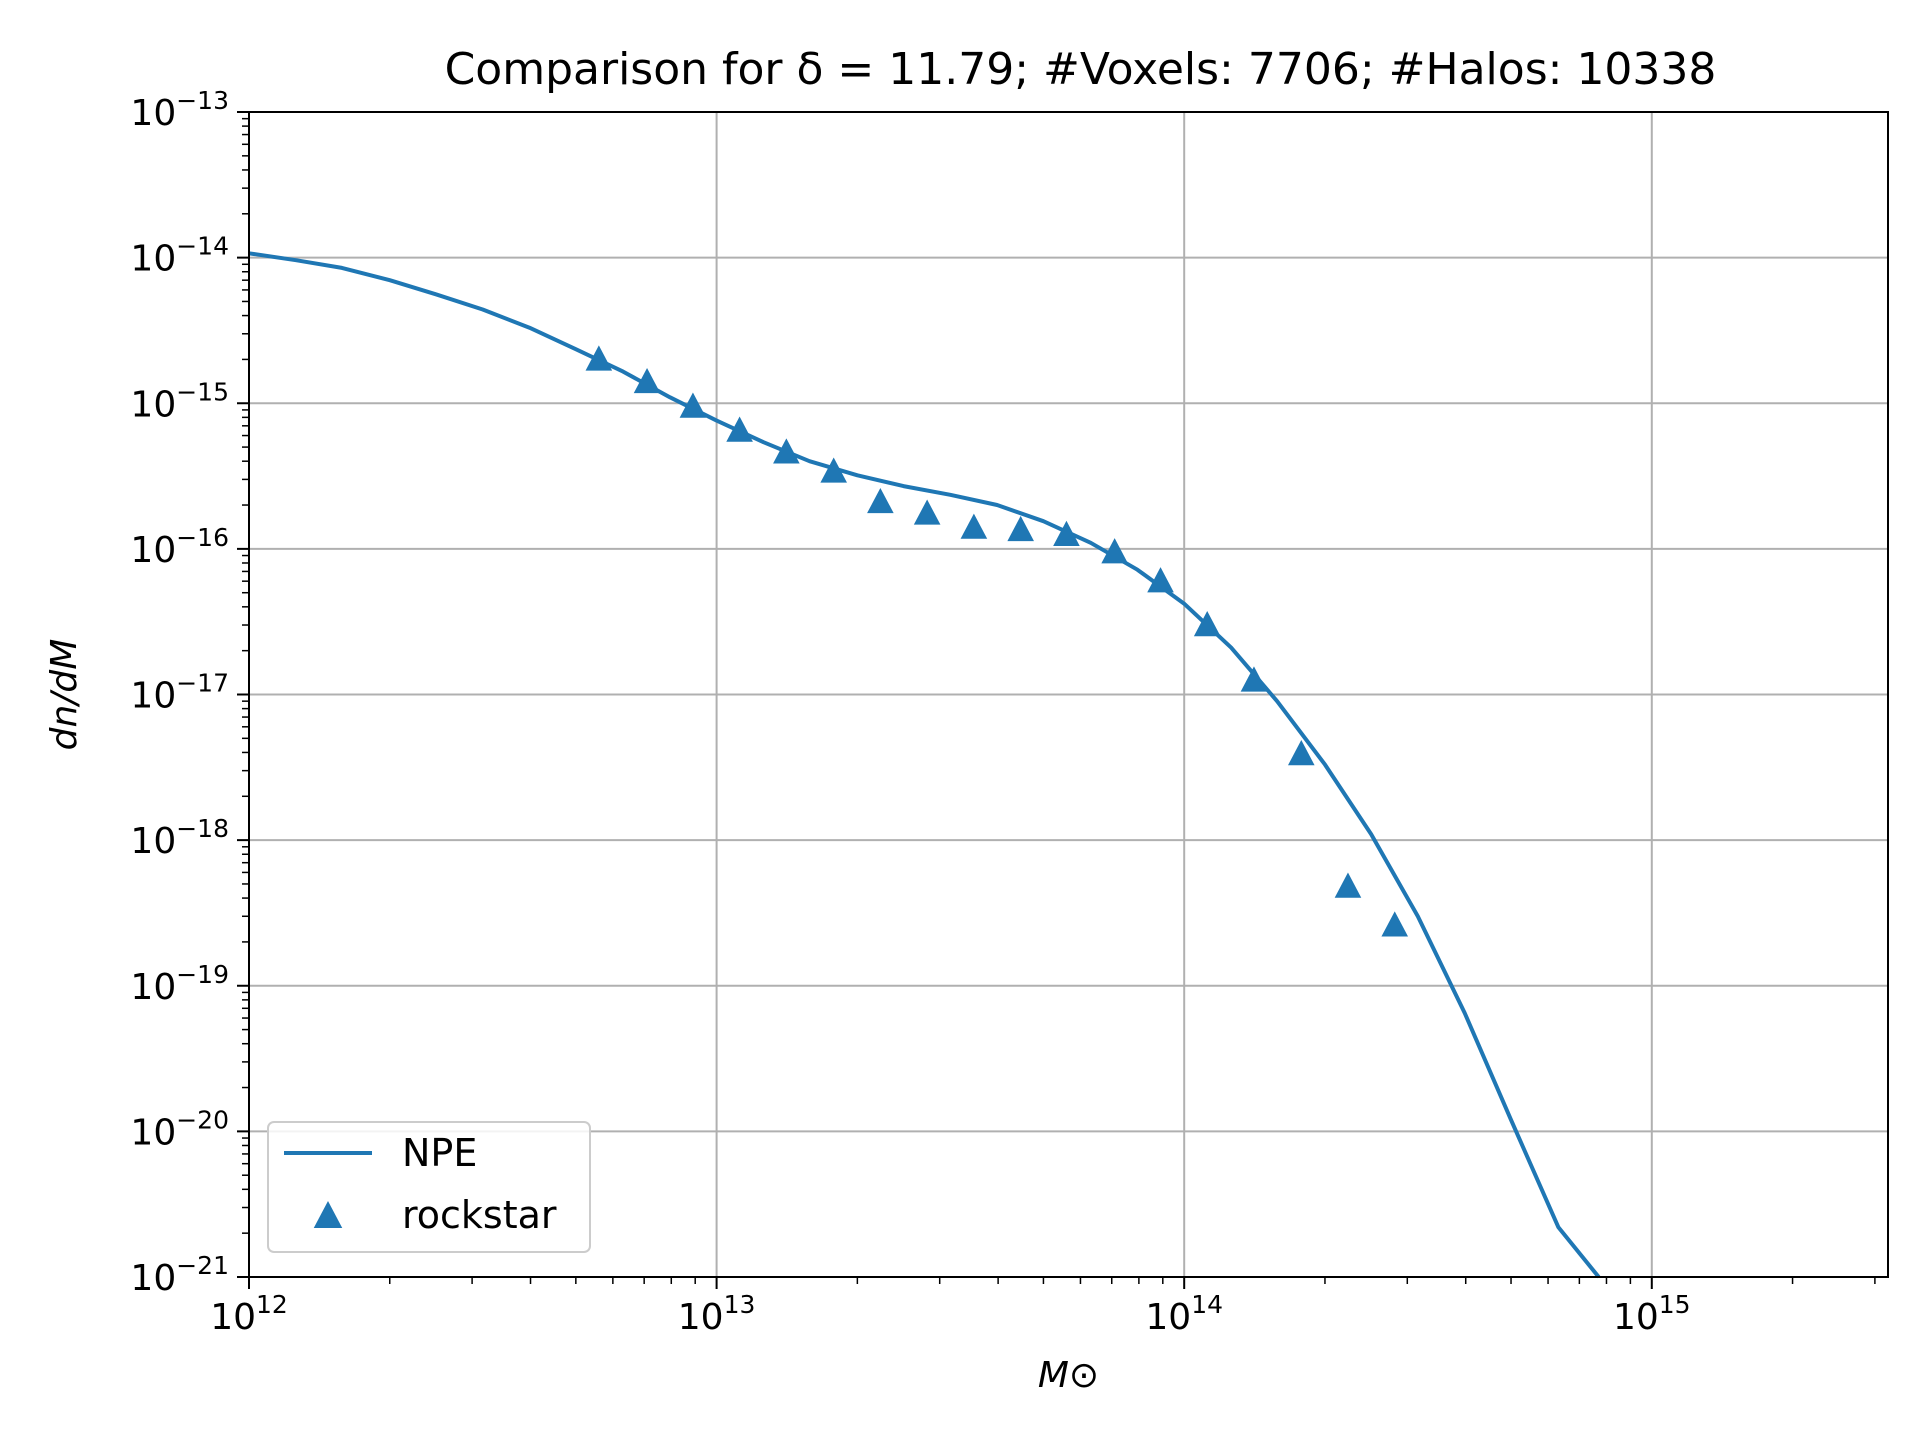 This screenshot has height=1440, width=1920. Describe the element at coordinates (179, 1275) in the screenshot. I see `y-tick-label: 10−21` at that location.